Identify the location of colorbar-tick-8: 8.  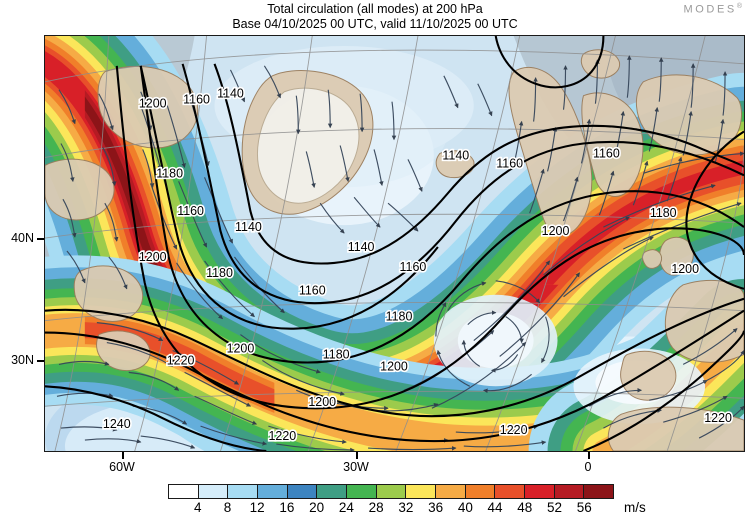
(227, 507).